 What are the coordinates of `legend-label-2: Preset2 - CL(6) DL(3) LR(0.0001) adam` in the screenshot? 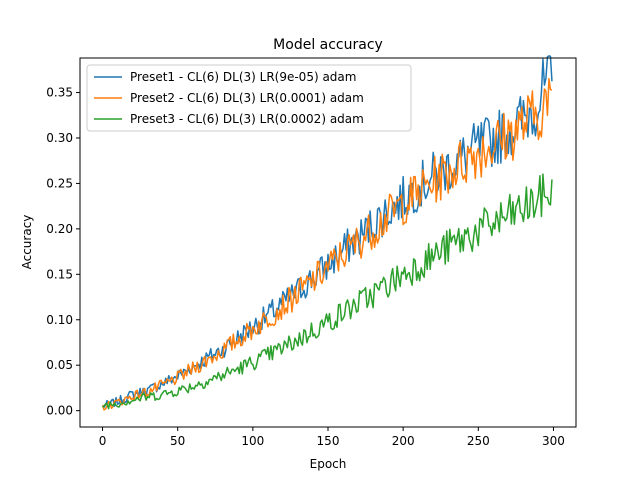 It's located at (247, 98).